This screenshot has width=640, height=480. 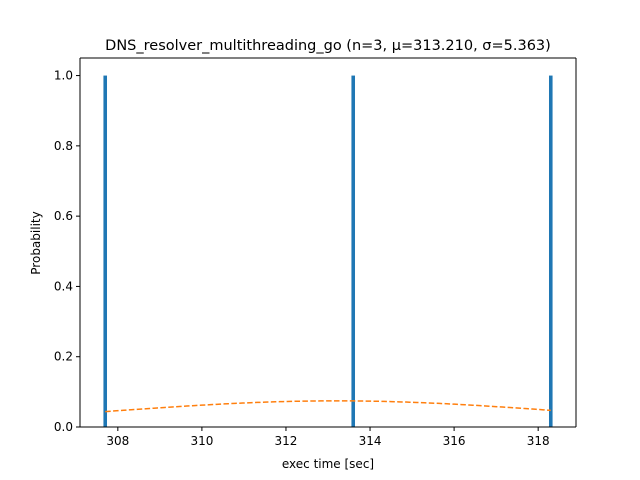 What do you see at coordinates (328, 406) in the screenshot?
I see `normal-fit-curve` at bounding box center [328, 406].